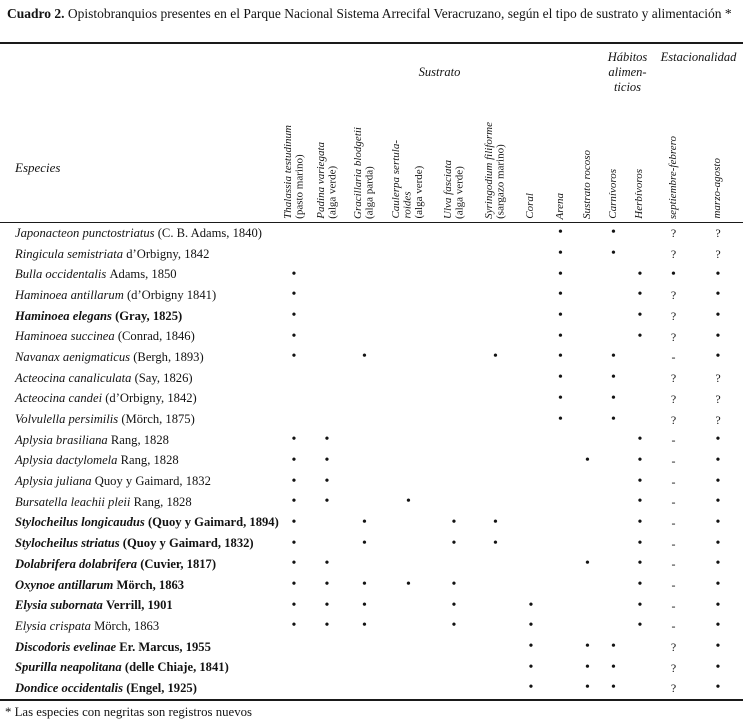 Image resolution: width=743 pixels, height=721 pixels. Describe the element at coordinates (74, 356) in the screenshot. I see `species-scientific-name: Navanax aenigmaticus` at that location.